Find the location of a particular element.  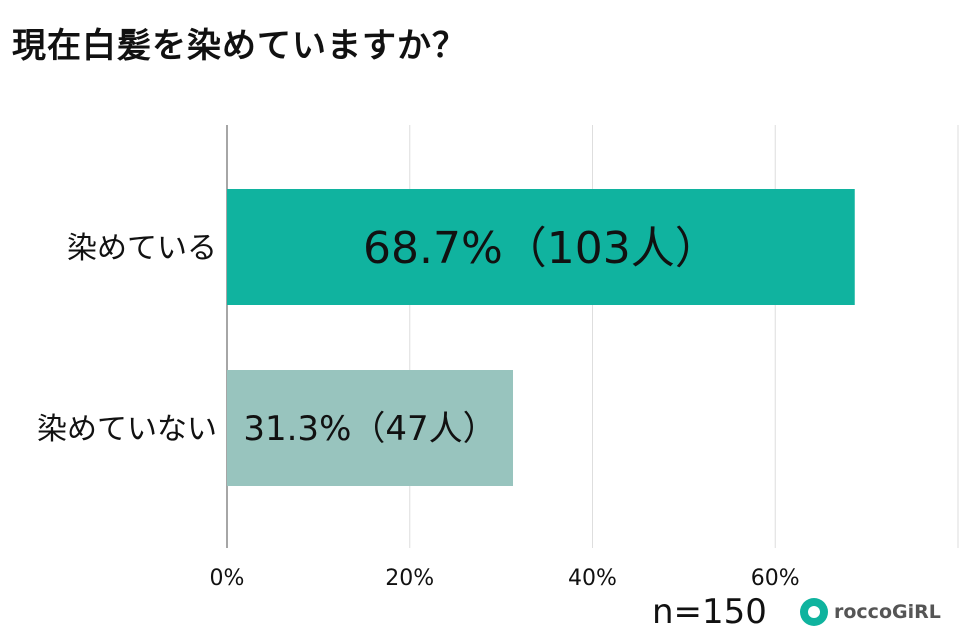

x-tick-label: 20% is located at coordinates (409, 578).